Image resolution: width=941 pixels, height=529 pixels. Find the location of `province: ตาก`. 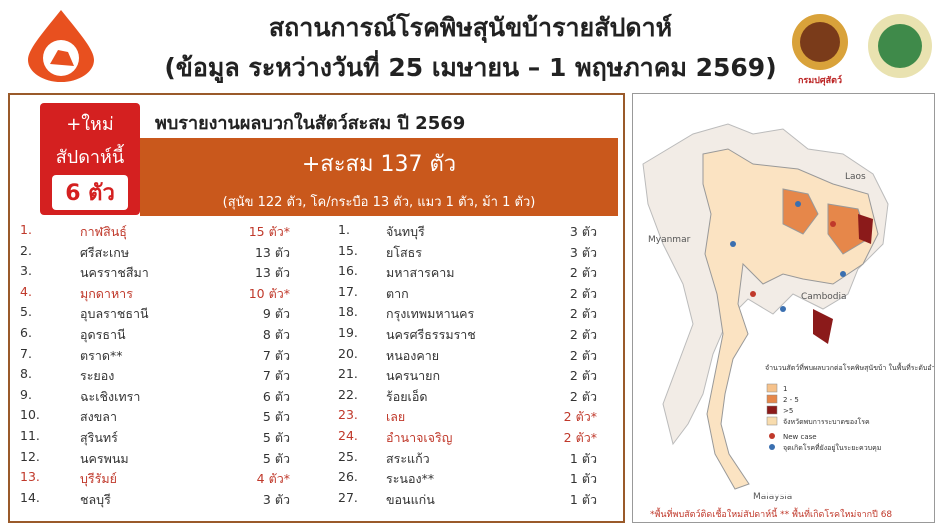

province: ตาก is located at coordinates (397, 293).